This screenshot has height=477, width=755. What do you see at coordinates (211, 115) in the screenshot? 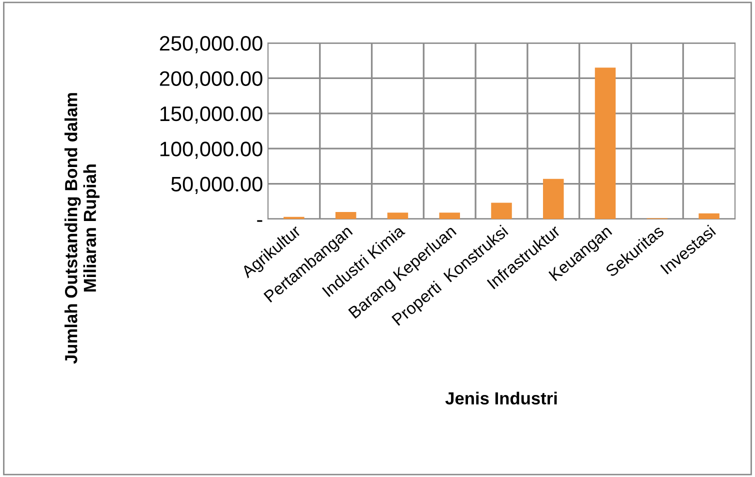
I see `y-tick-label: 150,000.00` at bounding box center [211, 115].